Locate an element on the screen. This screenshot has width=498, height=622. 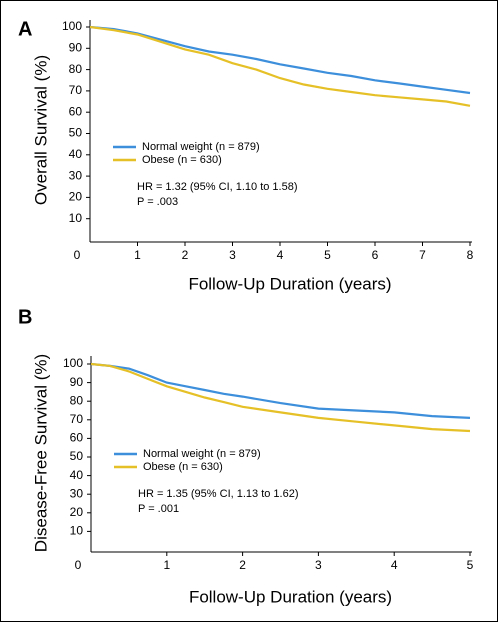
x-tick-label: 8 is located at coordinates (470, 255).